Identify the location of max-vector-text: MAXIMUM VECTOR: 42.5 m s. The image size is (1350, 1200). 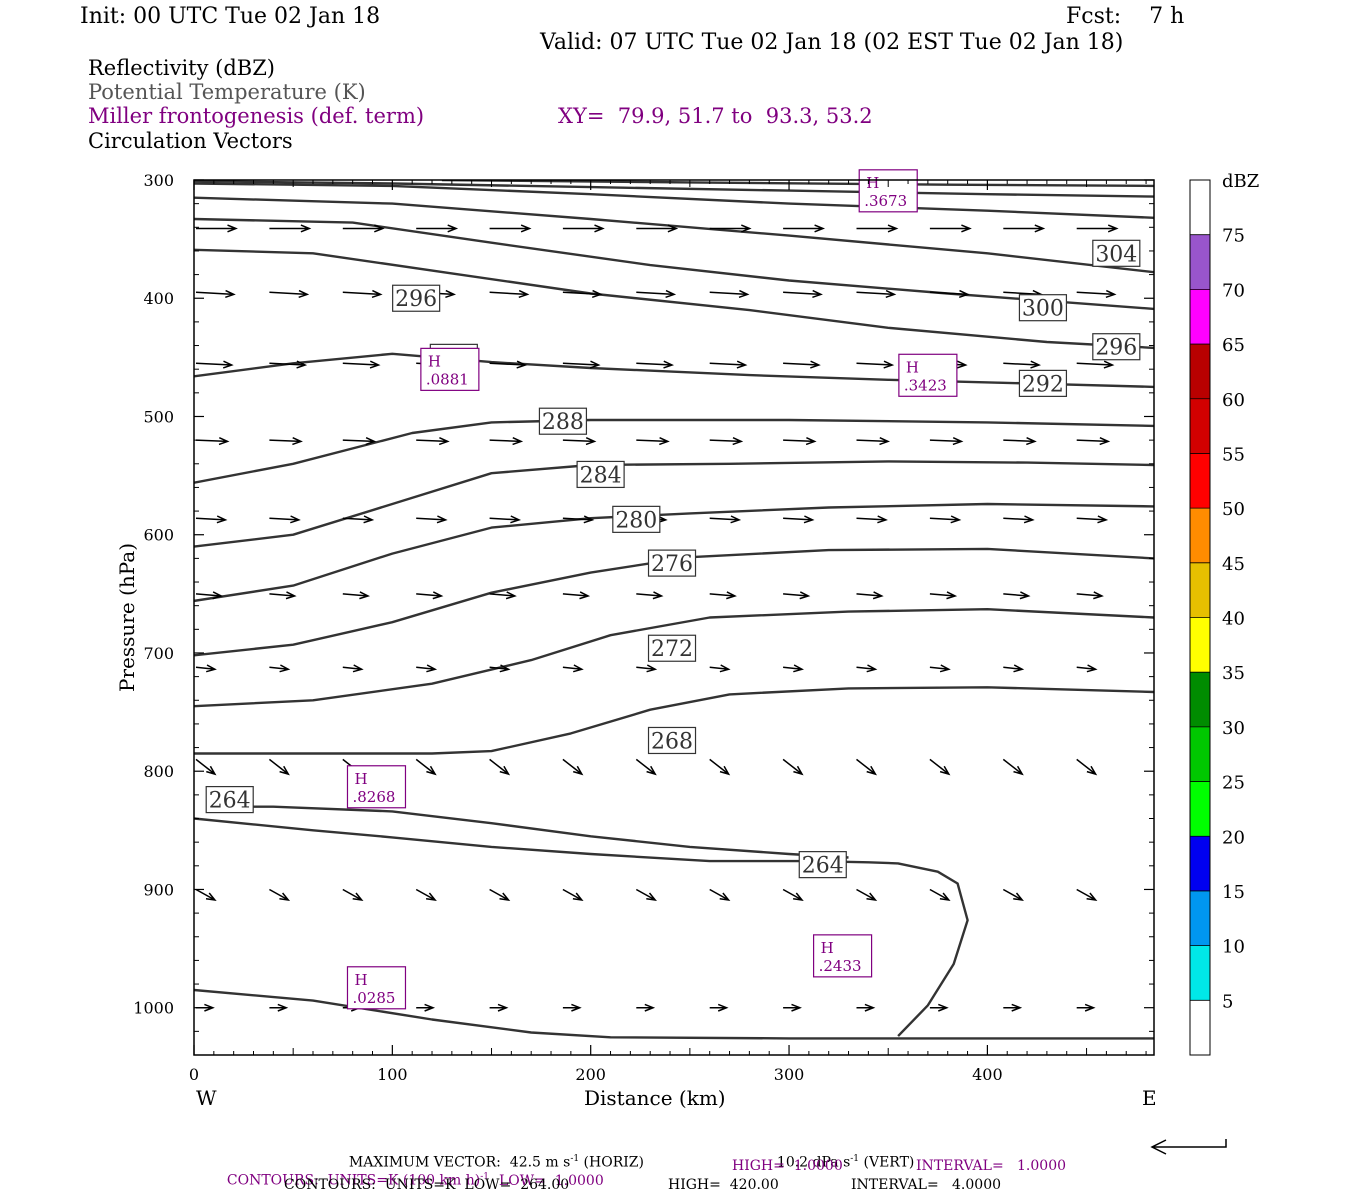
(459, 1162).